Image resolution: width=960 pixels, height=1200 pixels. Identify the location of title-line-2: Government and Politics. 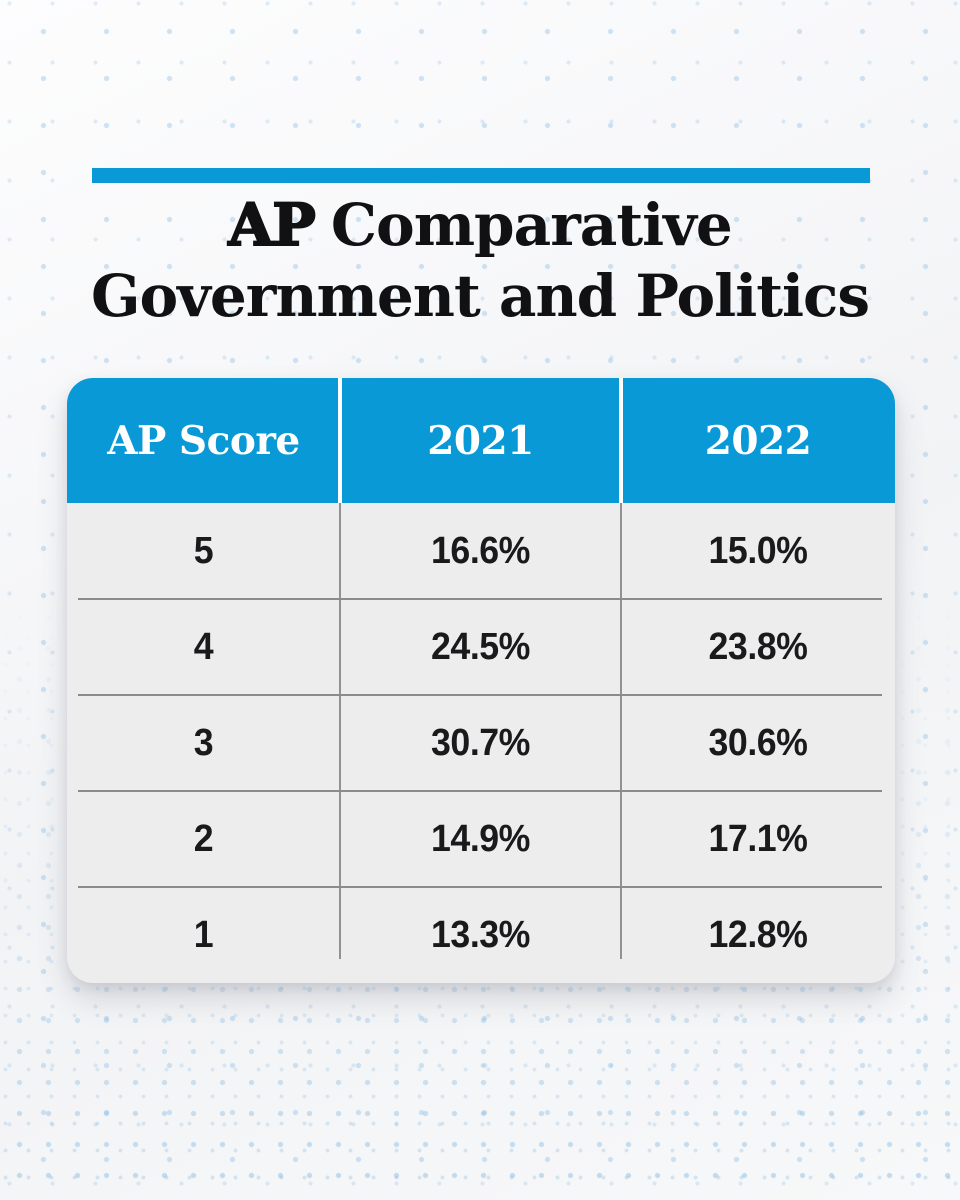
(480, 296).